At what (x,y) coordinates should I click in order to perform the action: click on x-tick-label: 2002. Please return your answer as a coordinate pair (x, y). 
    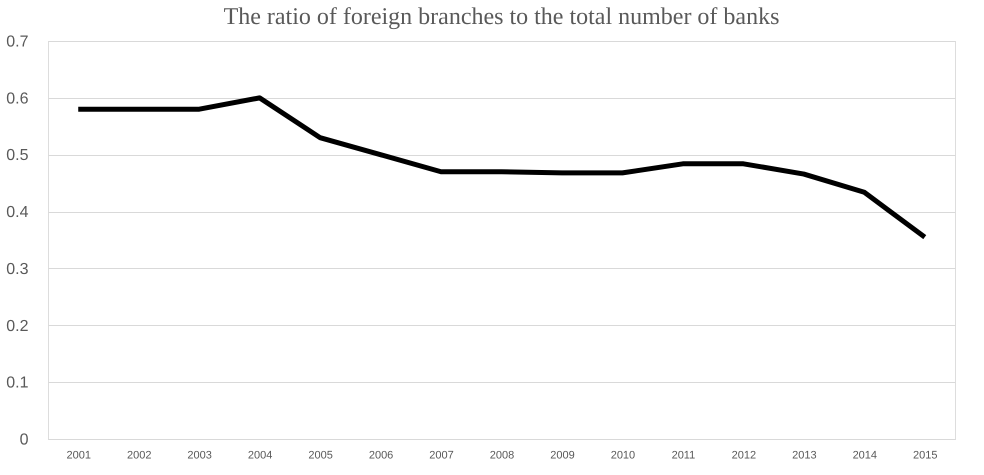
    Looking at the image, I should click on (139, 456).